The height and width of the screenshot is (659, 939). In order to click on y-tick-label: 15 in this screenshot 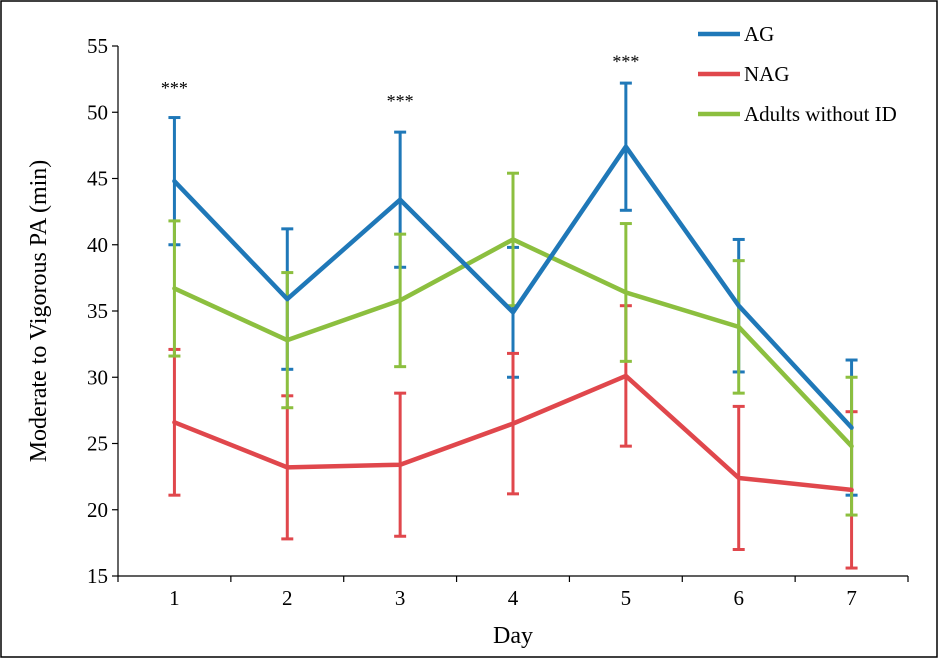, I will do `click(97, 576)`.